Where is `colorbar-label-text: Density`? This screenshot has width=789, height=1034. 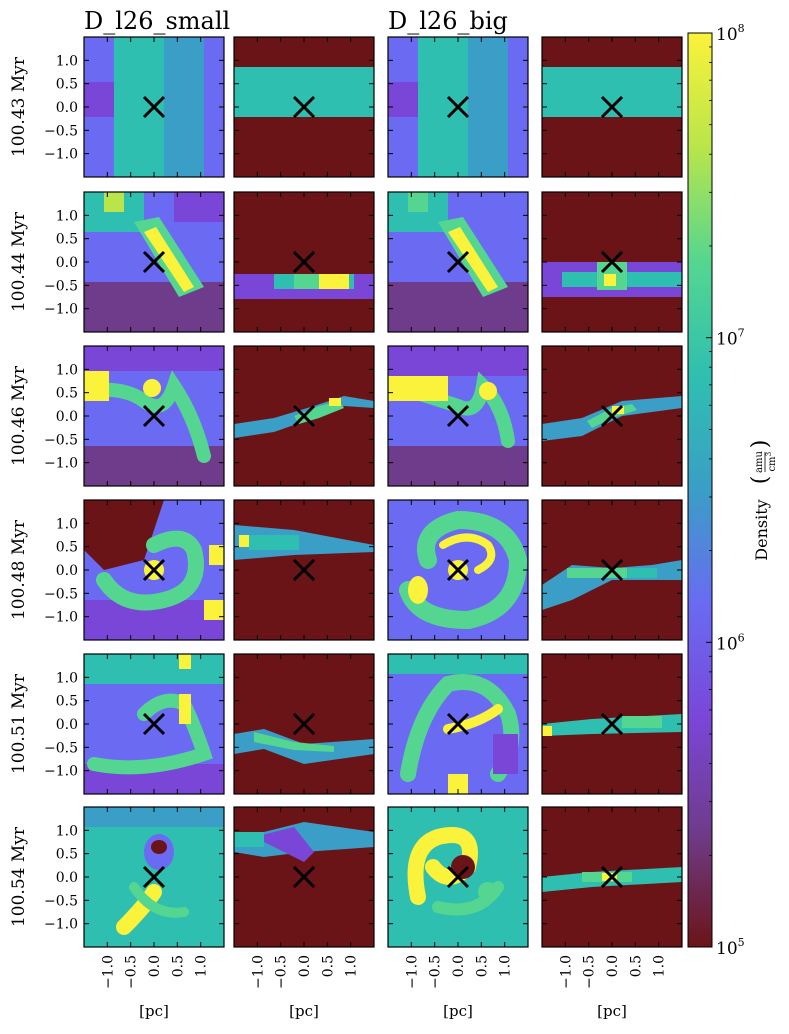 colorbar-label-text: Density is located at coordinates (761, 529).